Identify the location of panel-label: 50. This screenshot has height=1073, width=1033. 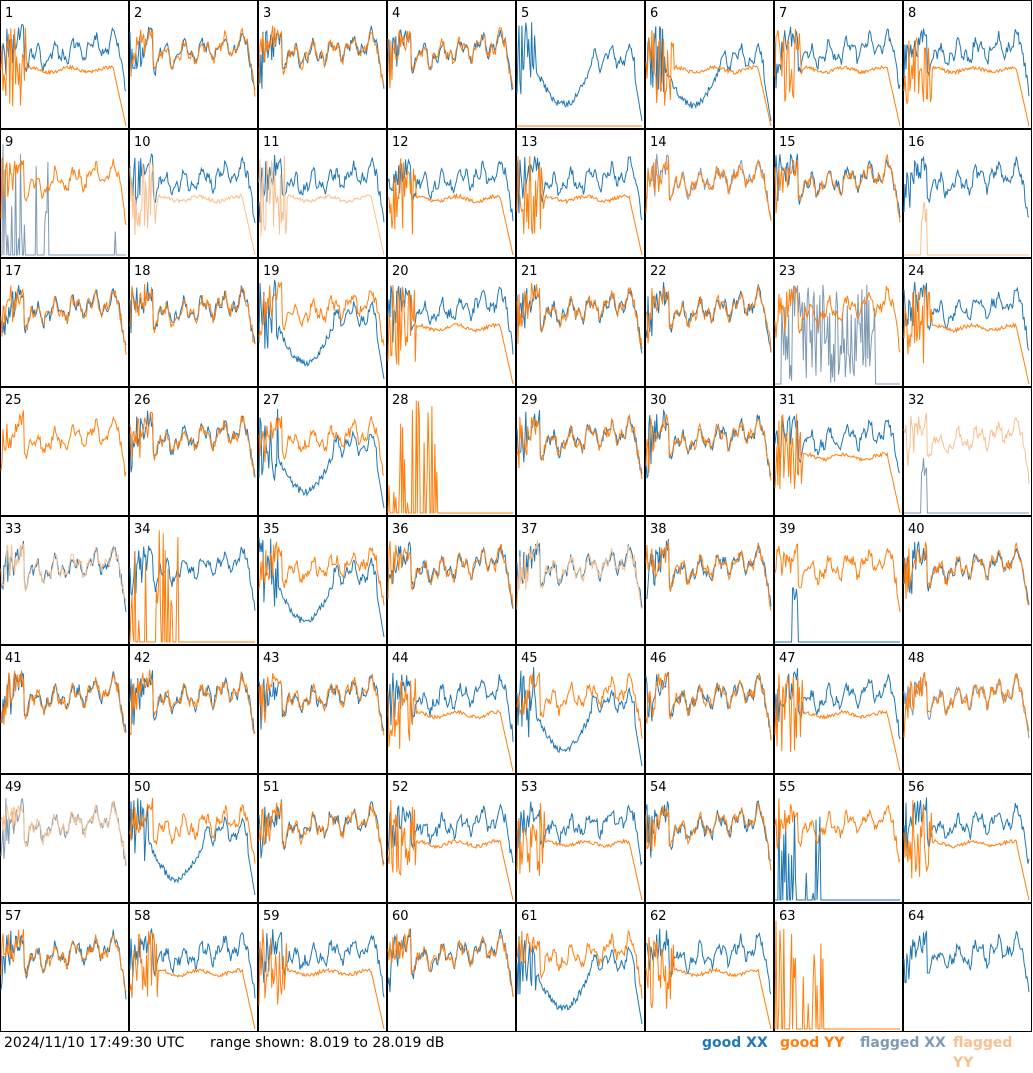
(142, 787).